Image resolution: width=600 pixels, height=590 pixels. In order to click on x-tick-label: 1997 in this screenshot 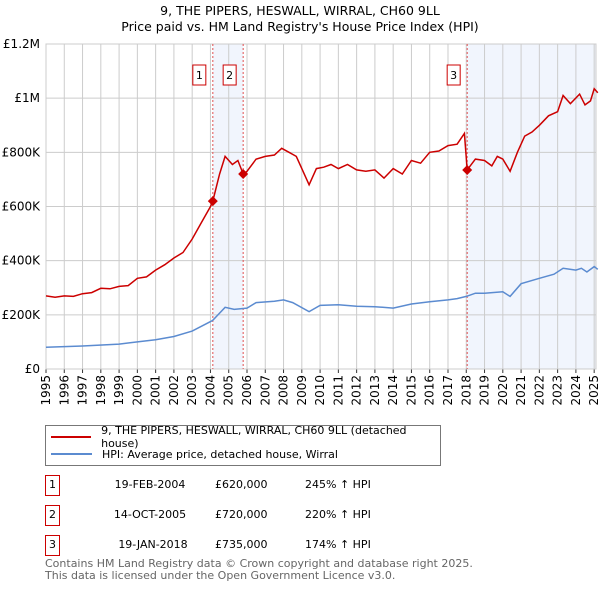, I will do `click(83, 390)`.